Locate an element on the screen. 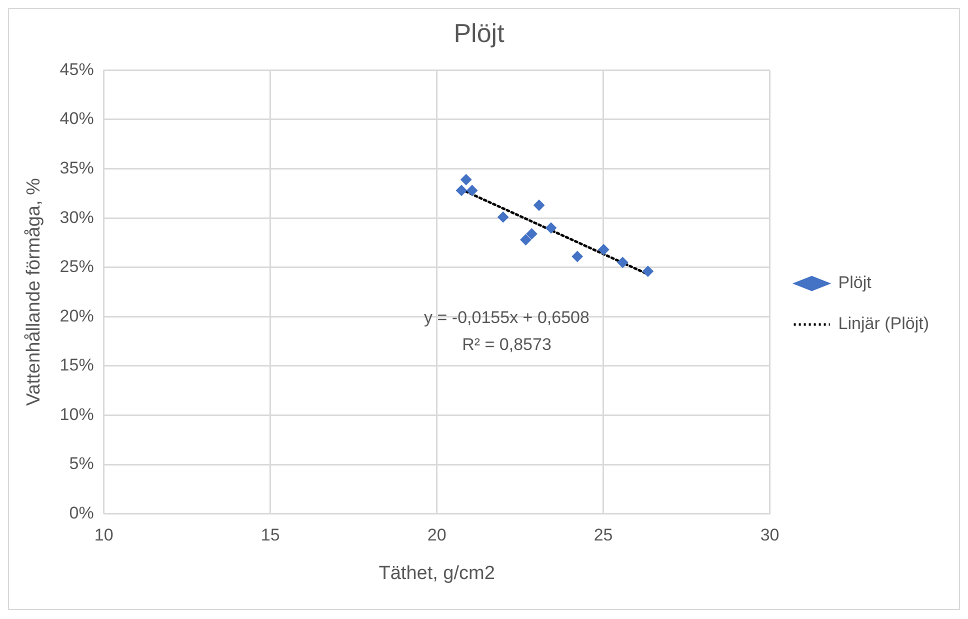  legend-label: Plöjt is located at coordinates (855, 282).